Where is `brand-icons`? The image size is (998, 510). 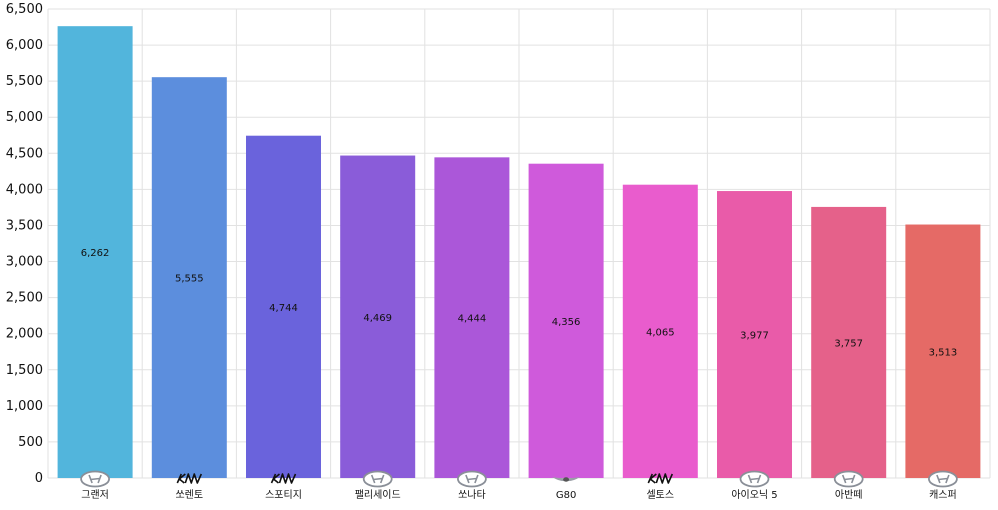
brand-icons is located at coordinates (519, 479).